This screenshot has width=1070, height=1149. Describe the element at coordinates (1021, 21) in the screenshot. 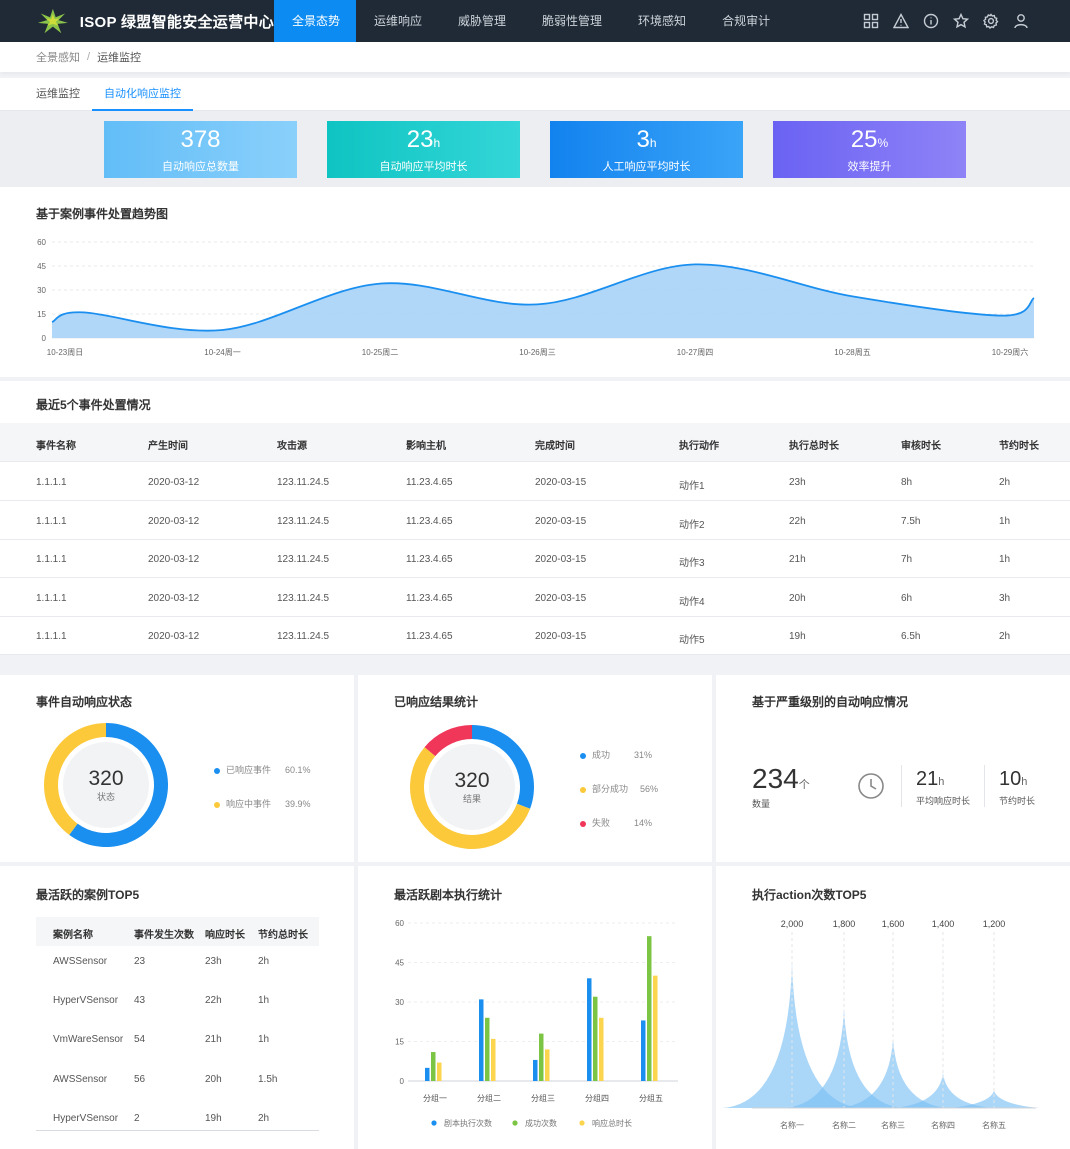

I see `user-icon` at that location.